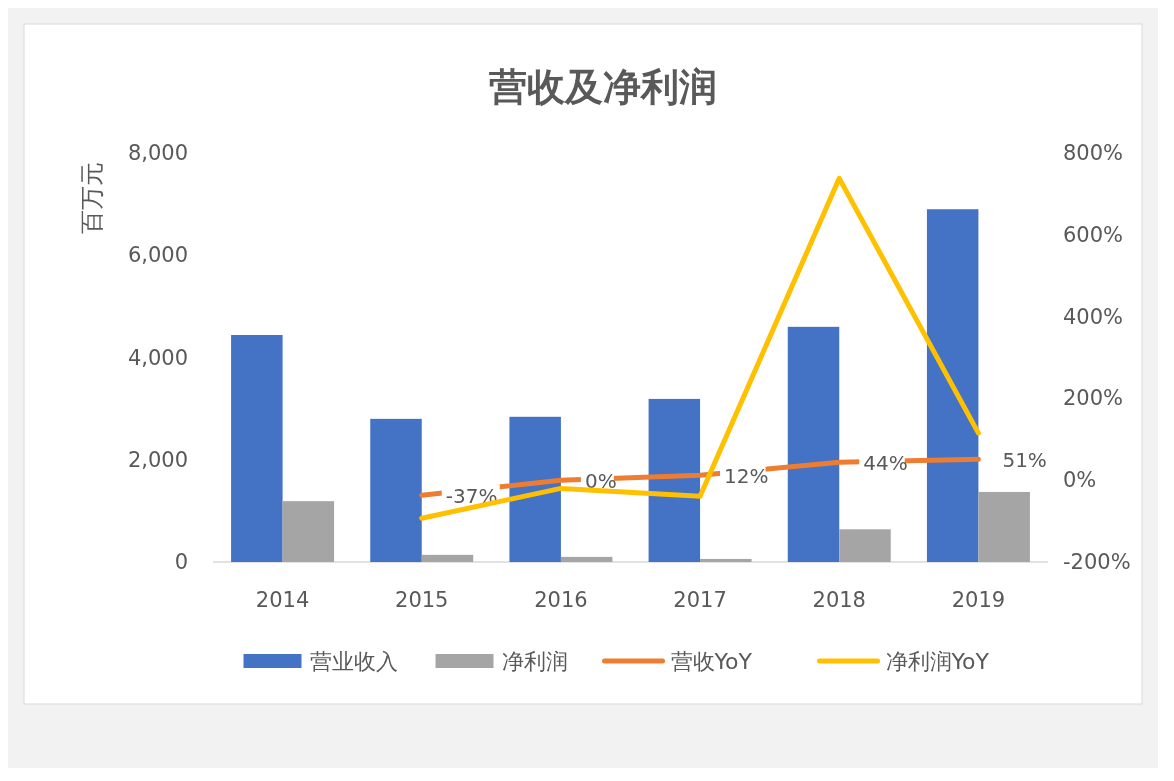 This screenshot has height=781, width=1174. What do you see at coordinates (1080, 480) in the screenshot?
I see `y2-tick-label: 0%` at bounding box center [1080, 480].